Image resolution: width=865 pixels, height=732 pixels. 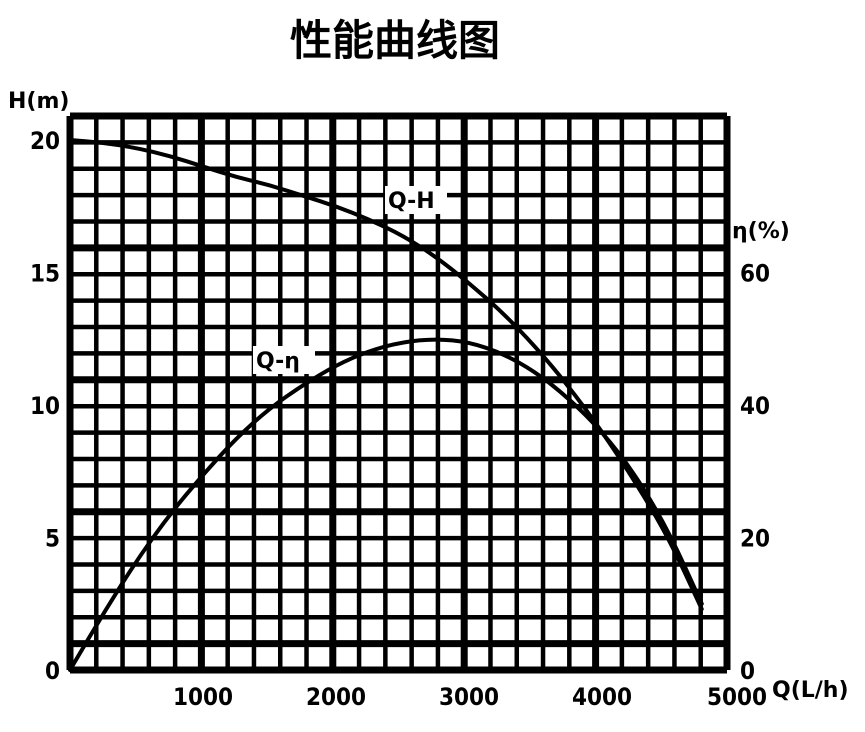 What do you see at coordinates (38, 101) in the screenshot?
I see `y-axis-left-label: H(m)` at bounding box center [38, 101].